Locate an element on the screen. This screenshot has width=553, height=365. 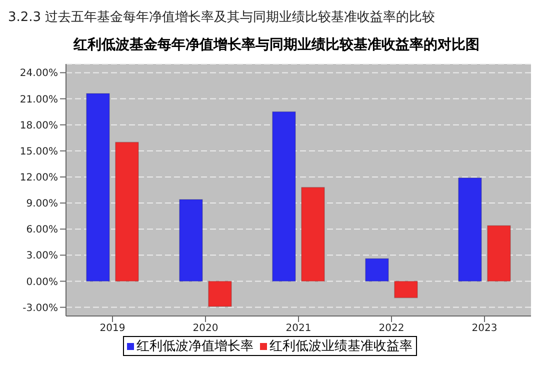
y-tick-label: 3.00% is located at coordinates (42, 256).